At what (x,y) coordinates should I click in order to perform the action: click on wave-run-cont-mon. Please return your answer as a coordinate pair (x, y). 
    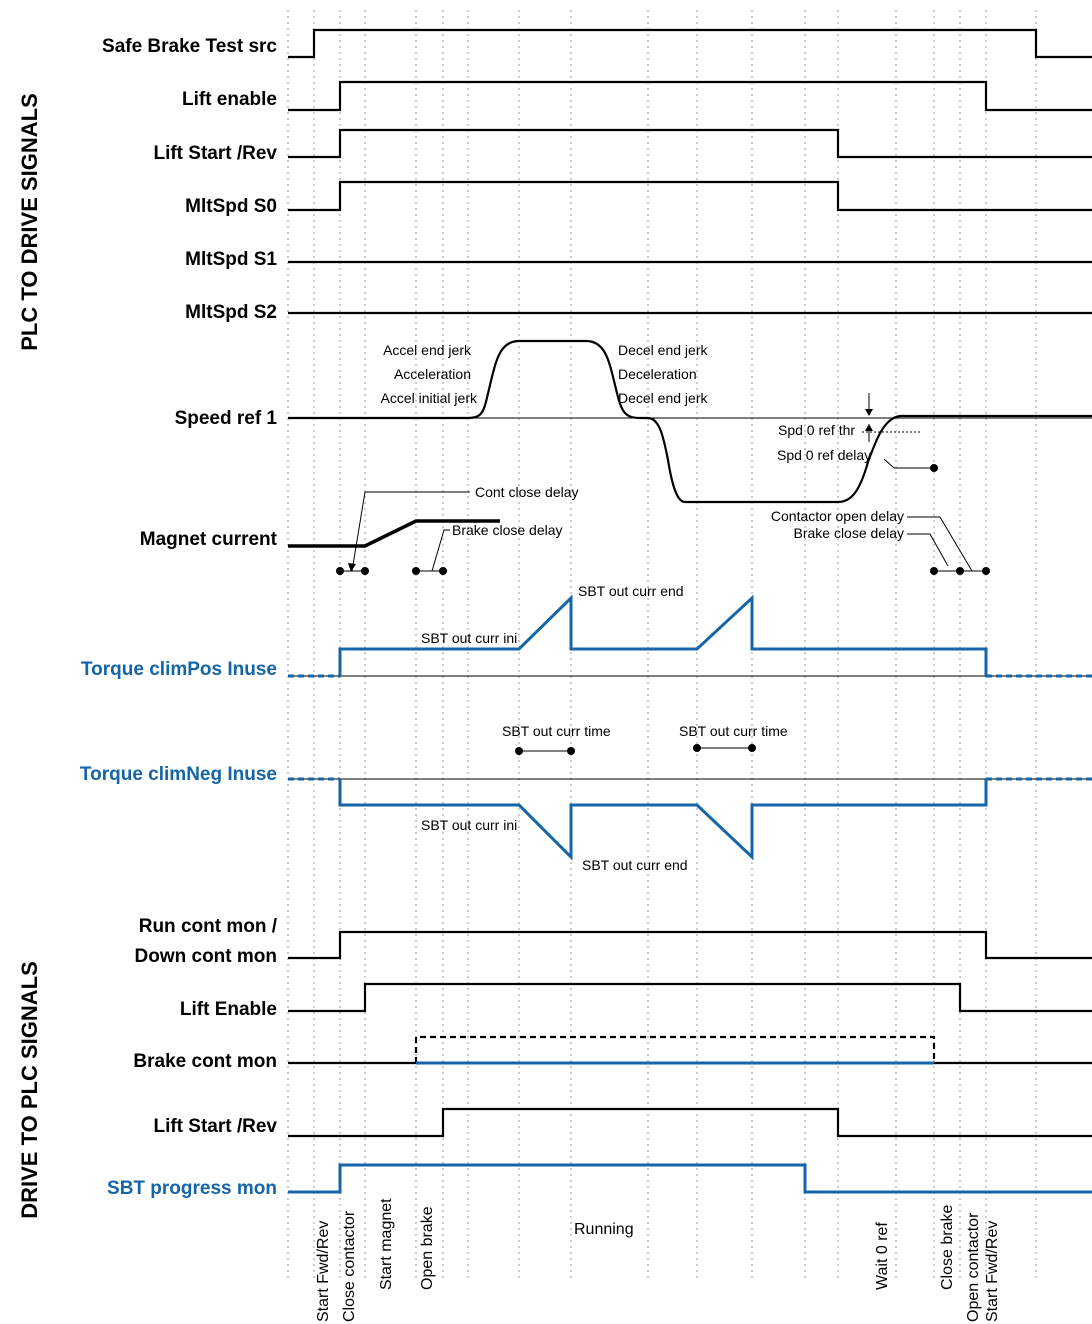
    Looking at the image, I should click on (690, 945).